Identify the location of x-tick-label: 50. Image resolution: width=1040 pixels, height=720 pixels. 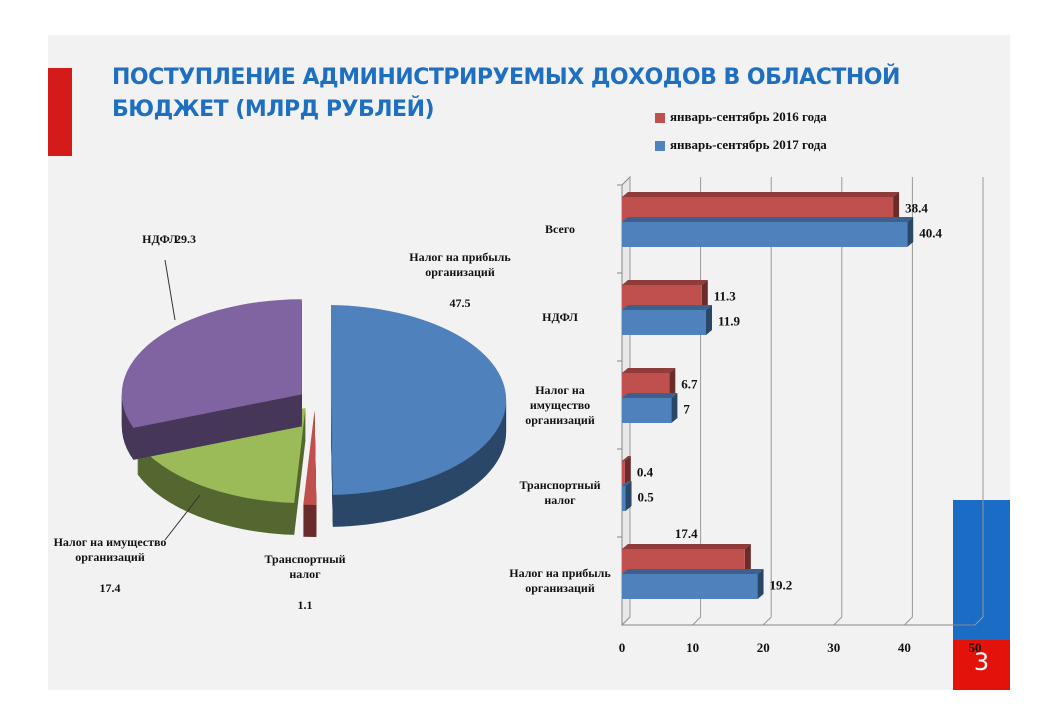
(975, 647).